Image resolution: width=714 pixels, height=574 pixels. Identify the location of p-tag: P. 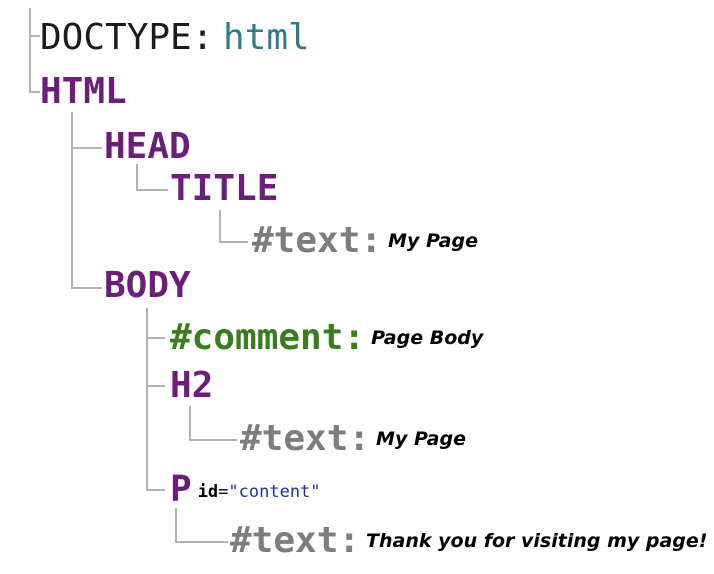
(181, 489).